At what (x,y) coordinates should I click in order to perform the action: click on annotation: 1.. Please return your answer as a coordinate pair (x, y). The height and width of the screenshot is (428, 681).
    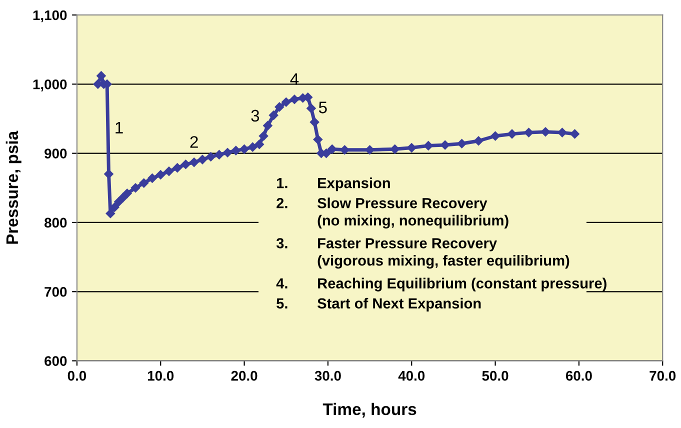
    Looking at the image, I should click on (282, 183).